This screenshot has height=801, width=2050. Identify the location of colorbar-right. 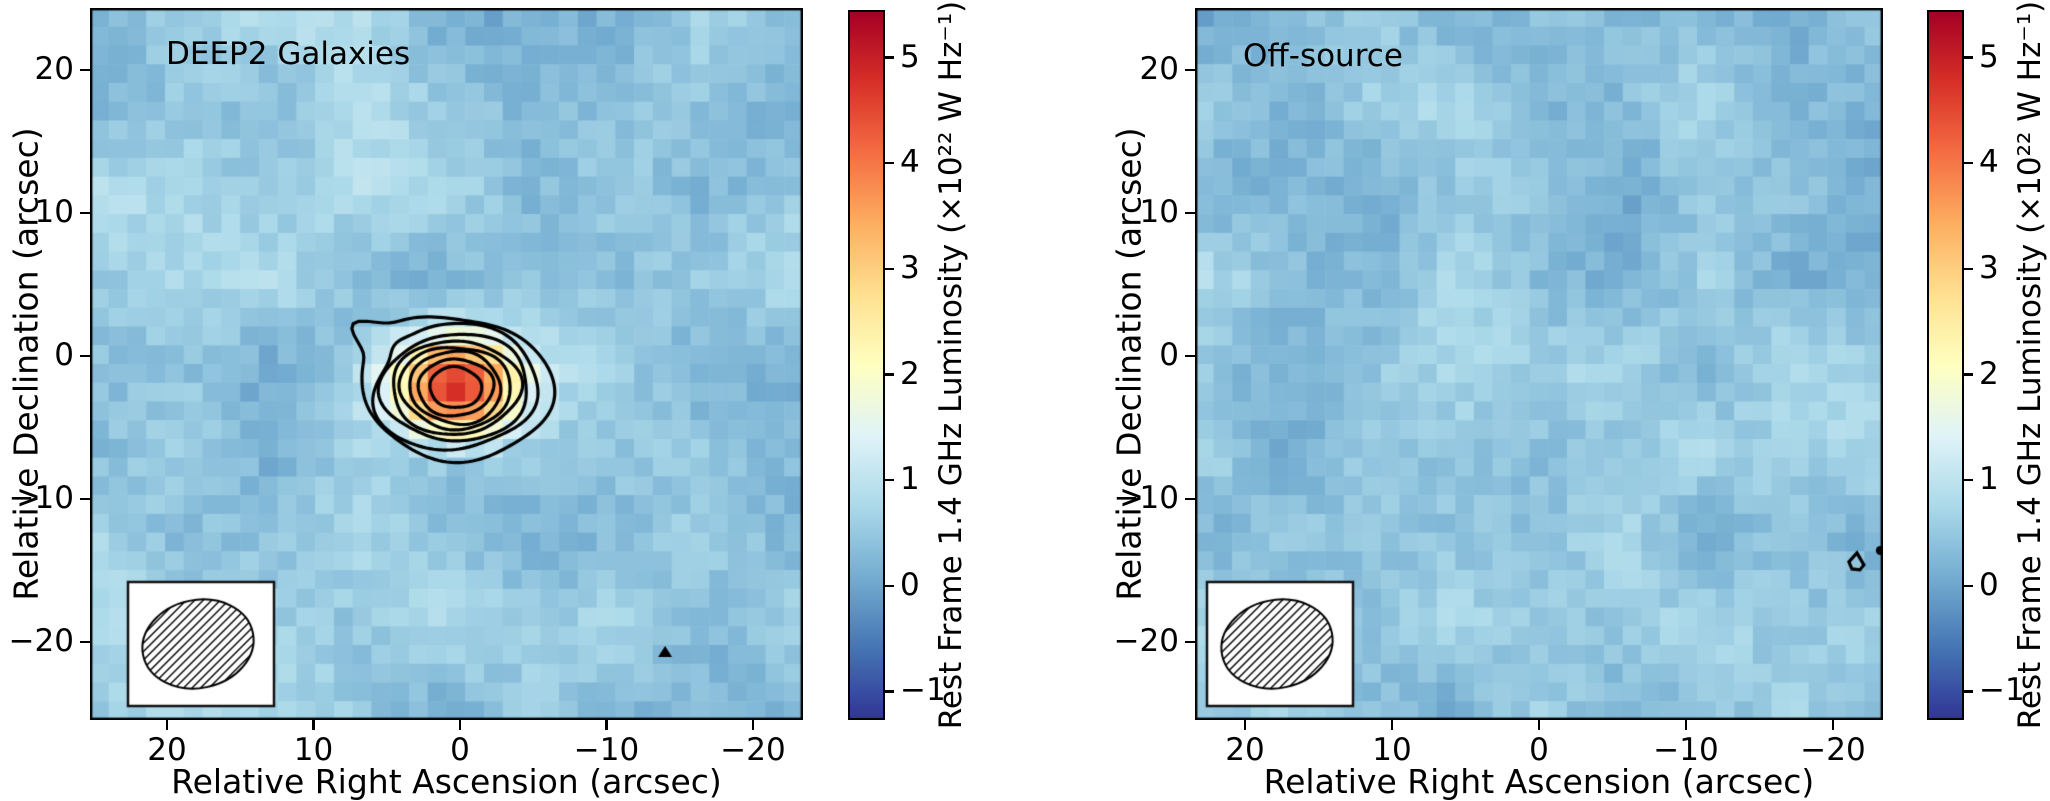
(1945, 365).